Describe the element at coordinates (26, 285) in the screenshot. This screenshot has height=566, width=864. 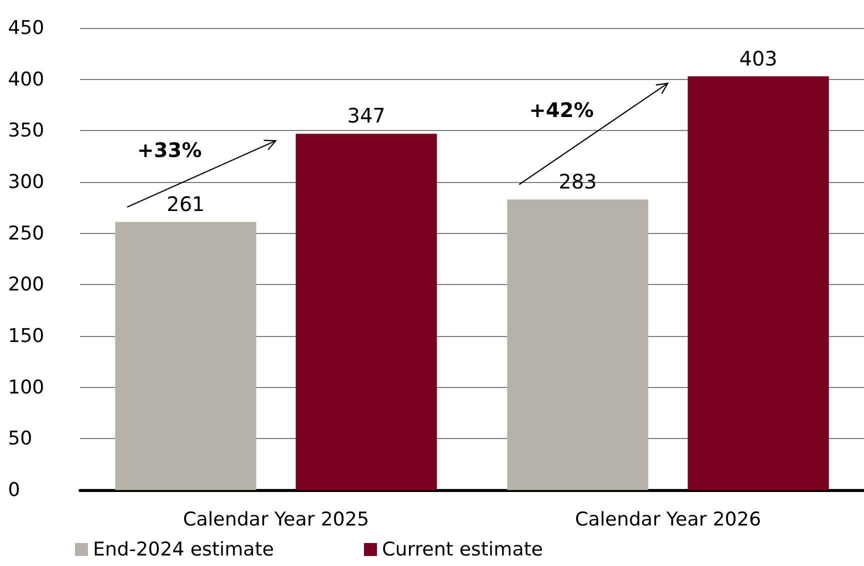
I see `y-tick-label: 200` at that location.